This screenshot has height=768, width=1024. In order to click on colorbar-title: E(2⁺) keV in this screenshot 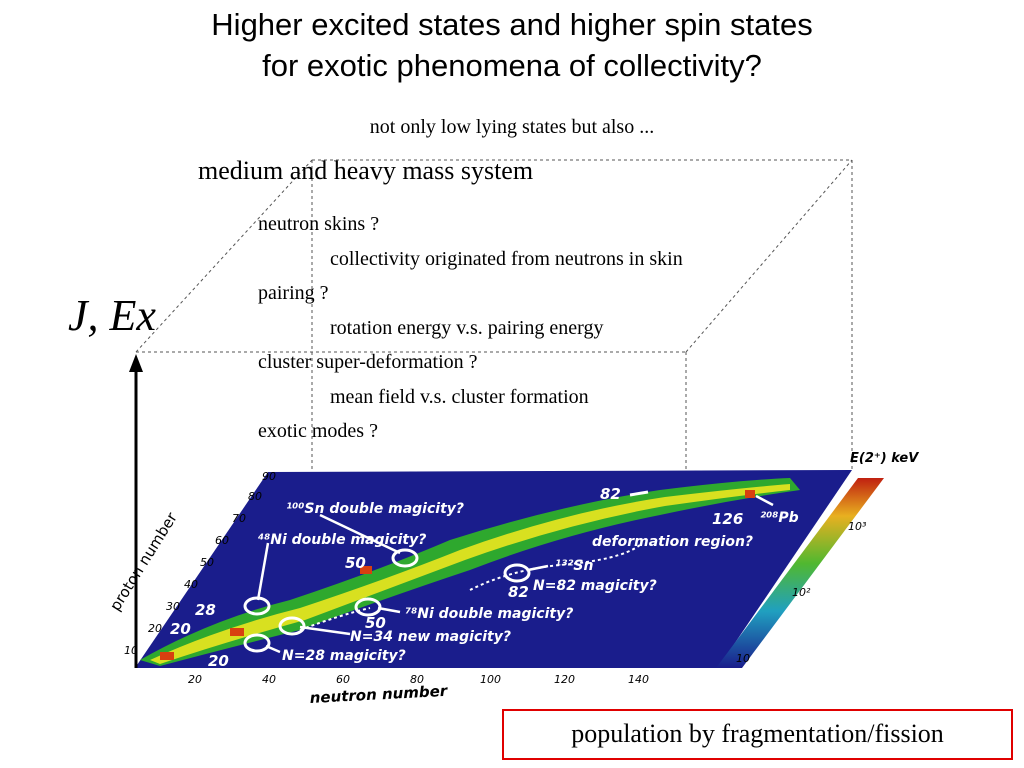, I will do `click(884, 458)`.